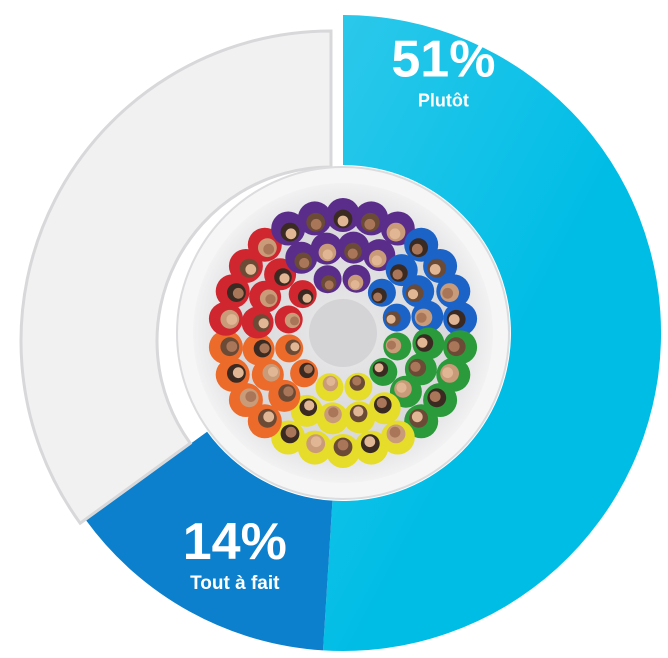 This screenshot has height=658, width=668. I want to click on floor-center, so click(343, 333).